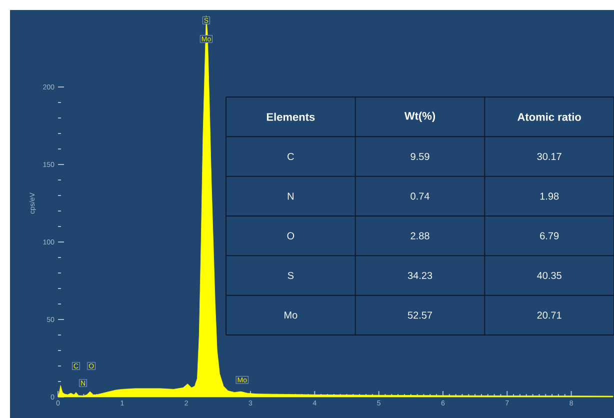 This screenshot has height=418, width=614. Describe the element at coordinates (549, 276) in the screenshot. I see `data-label: 40.35` at that location.